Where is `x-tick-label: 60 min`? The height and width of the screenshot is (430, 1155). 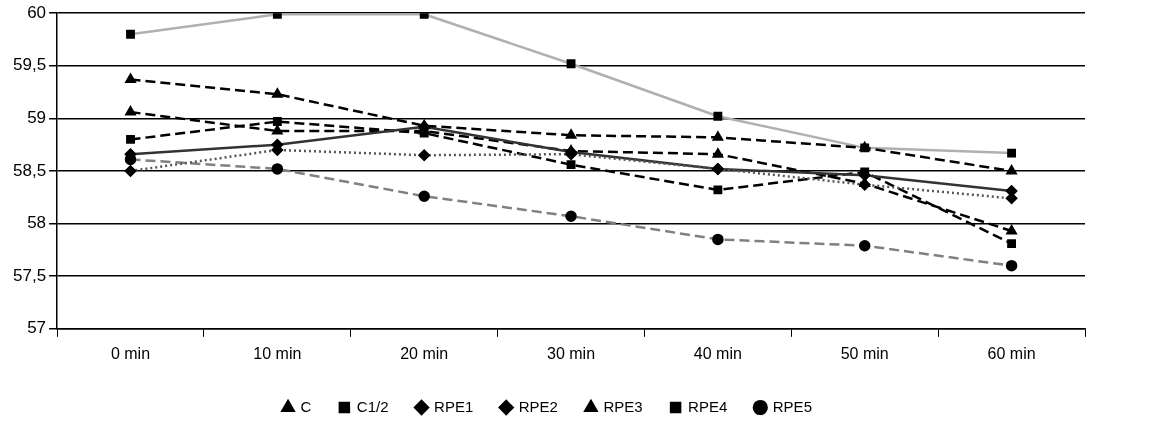 x-tick-label: 60 min is located at coordinates (1011, 353).